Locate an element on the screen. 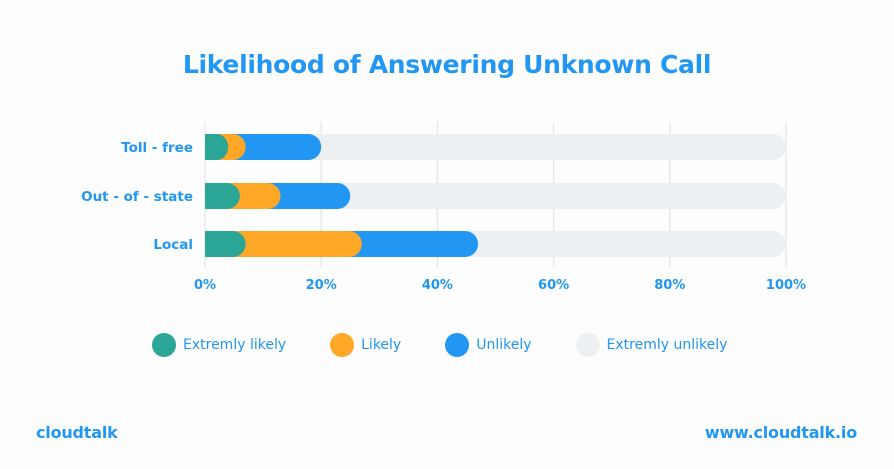 This screenshot has height=469, width=894. legend-label: Extremly likely is located at coordinates (235, 345).